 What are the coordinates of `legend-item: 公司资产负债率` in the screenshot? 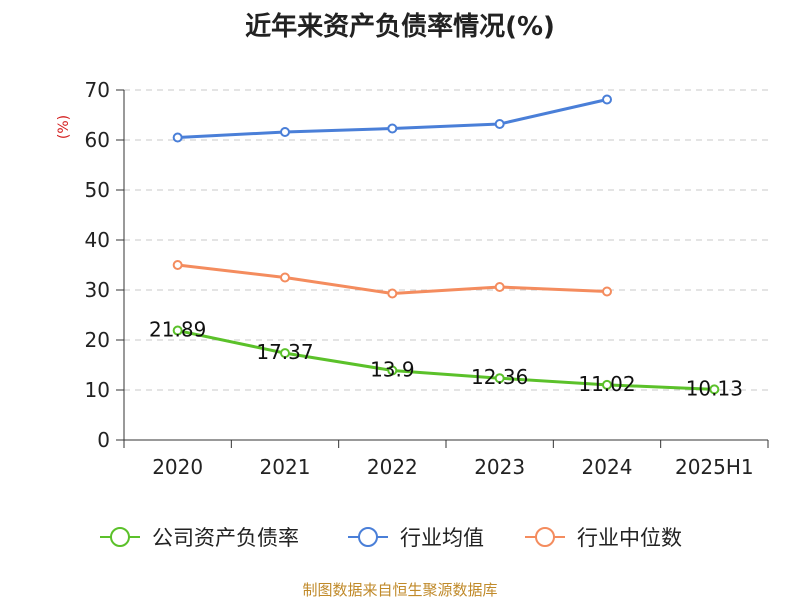 It's located at (199, 538).